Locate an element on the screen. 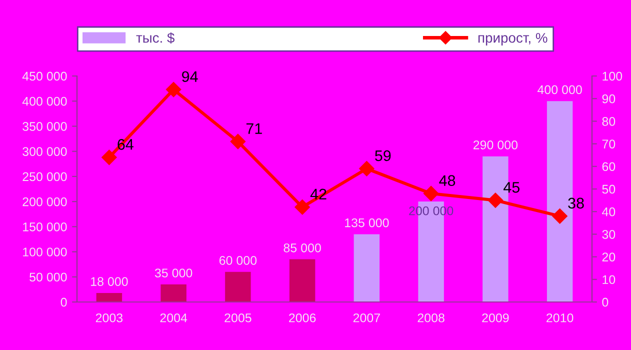 This screenshot has height=350, width=631. data-label: 35 000 is located at coordinates (173, 273).